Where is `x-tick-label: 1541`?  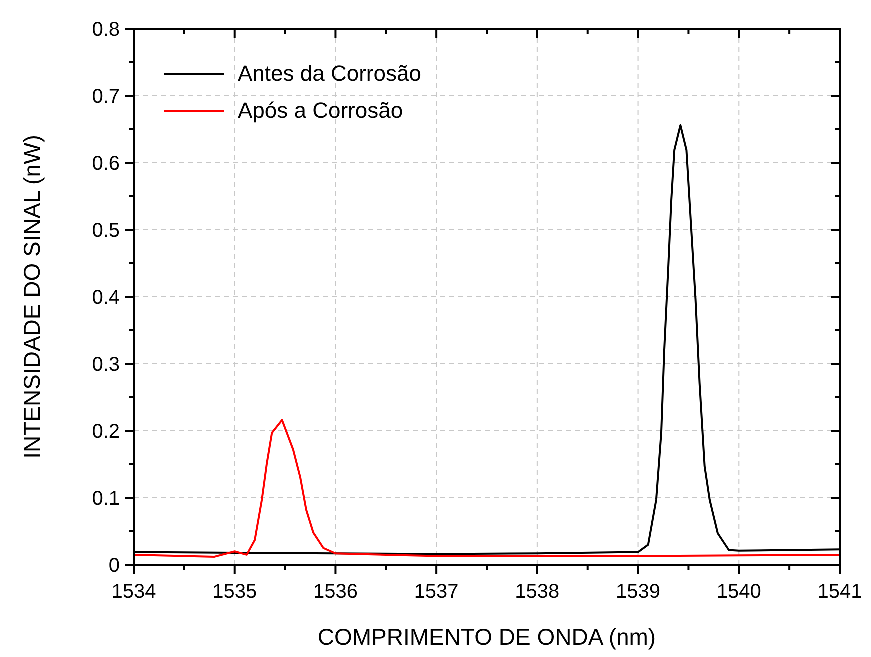
x-tick-label: 1541 is located at coordinates (840, 592).